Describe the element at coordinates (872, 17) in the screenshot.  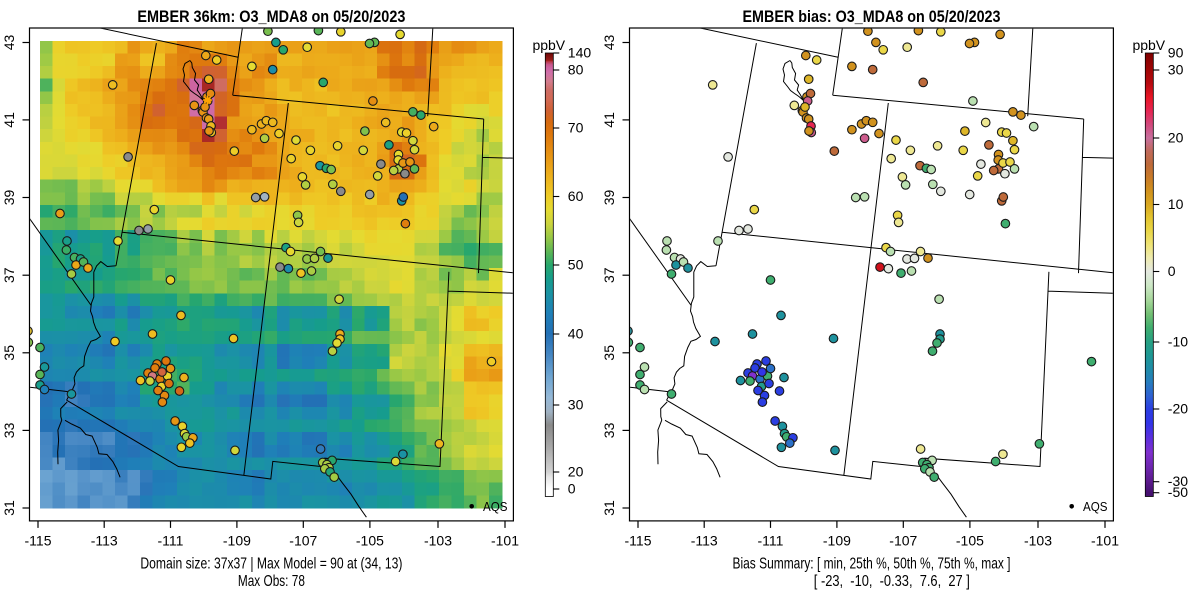
I see `svg-text:EMBER bias: O3_MDA8 on 05/20/2: EMBER bias: O3_MDA8 on 05/20/2023` at that location.